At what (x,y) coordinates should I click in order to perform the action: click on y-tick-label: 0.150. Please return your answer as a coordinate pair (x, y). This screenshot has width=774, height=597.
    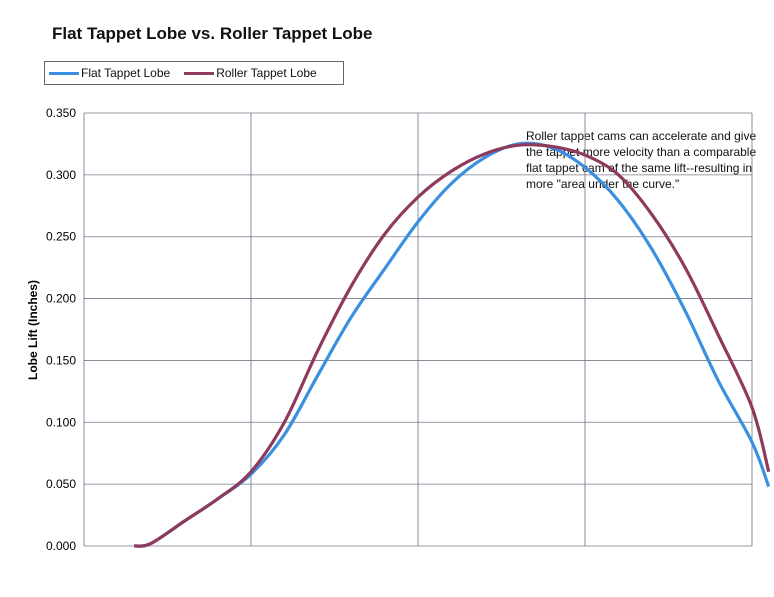
    Looking at the image, I should click on (61, 360).